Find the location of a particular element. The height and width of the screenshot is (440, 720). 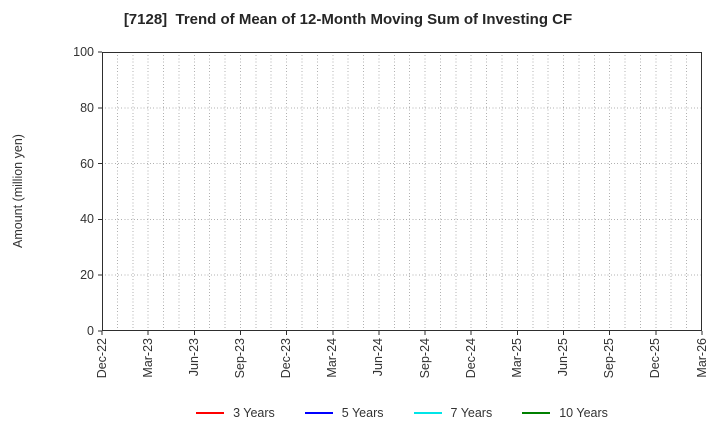

x-tick-label: Sep-23 is located at coordinates (239, 358).